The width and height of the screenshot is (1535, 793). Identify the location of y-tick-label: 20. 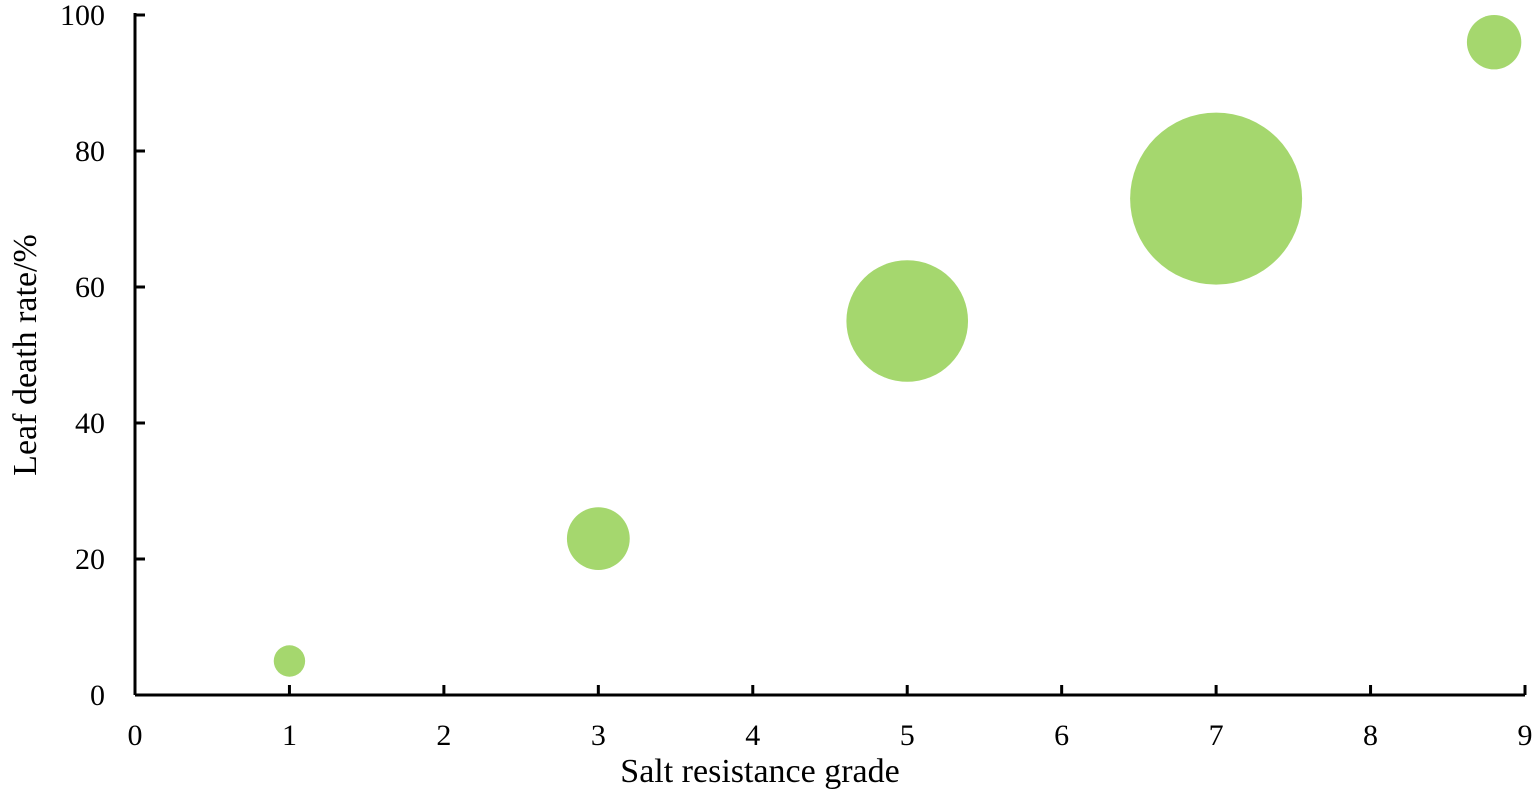
(90, 559).